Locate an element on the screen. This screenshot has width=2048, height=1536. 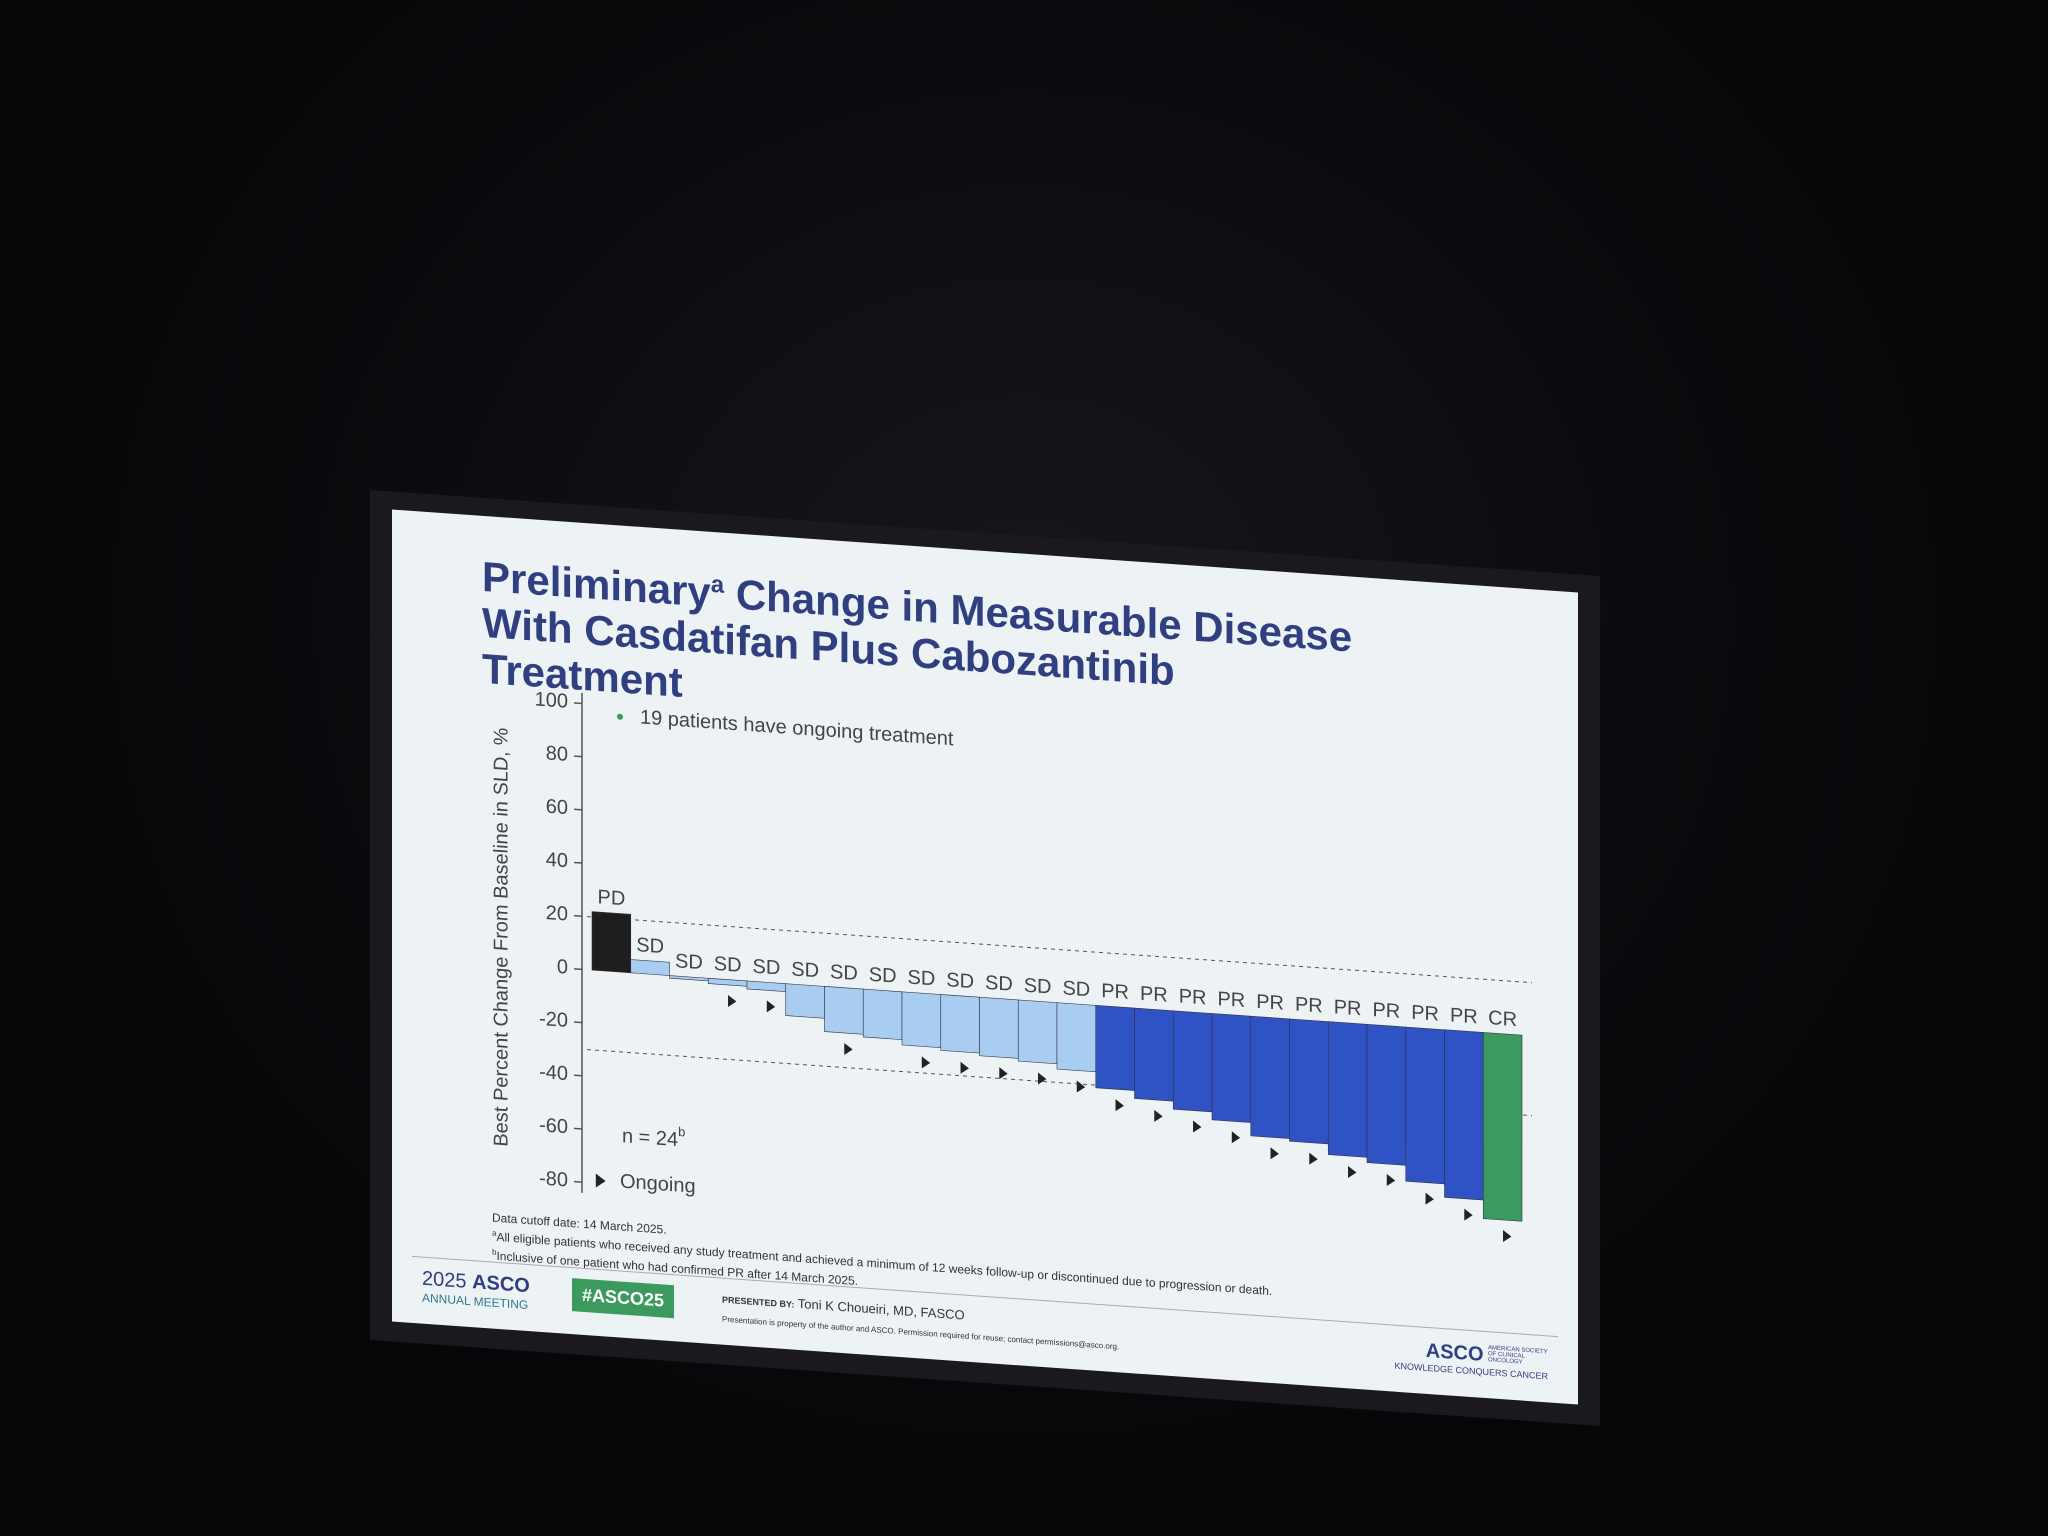
y-tick-label: 60 is located at coordinates (557, 808).